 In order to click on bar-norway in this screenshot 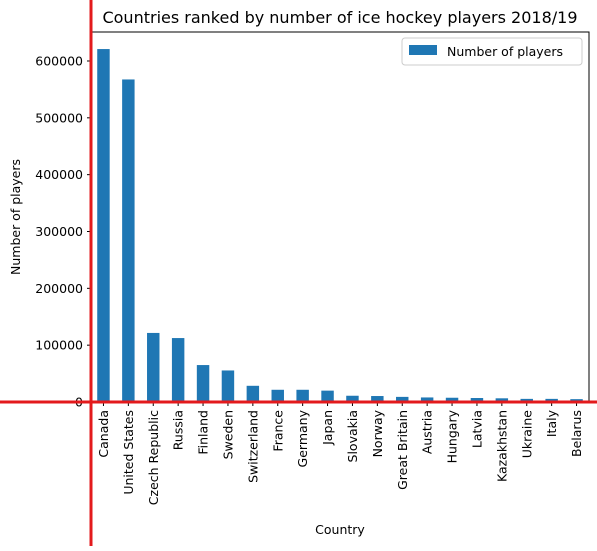, I will do `click(377, 399)`.